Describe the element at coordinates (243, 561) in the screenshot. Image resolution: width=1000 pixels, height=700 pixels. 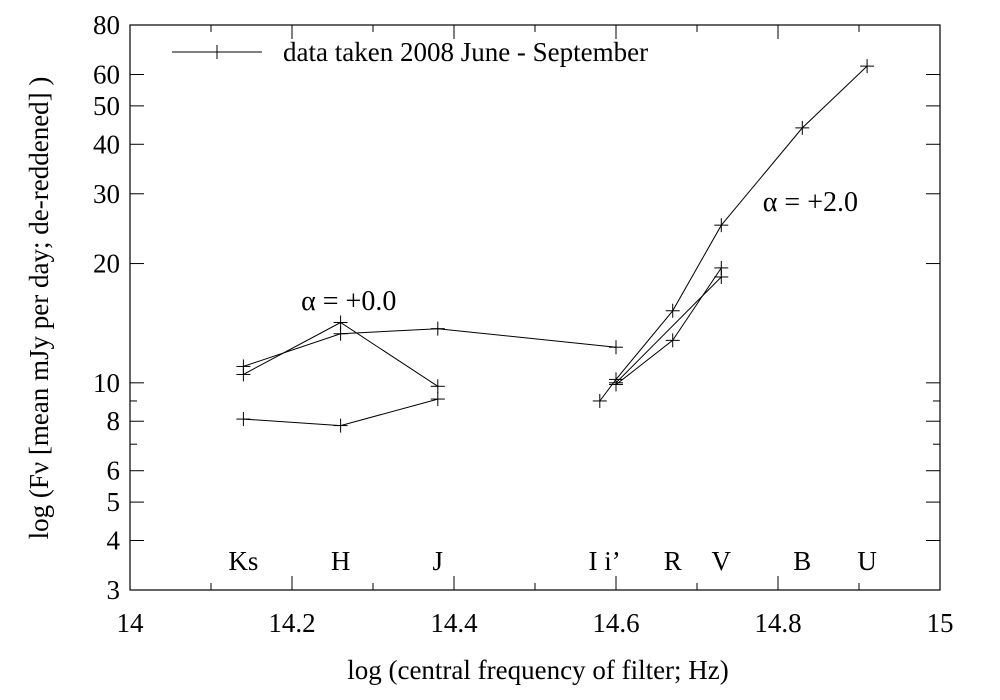
I see `filter-label: Ks` at that location.